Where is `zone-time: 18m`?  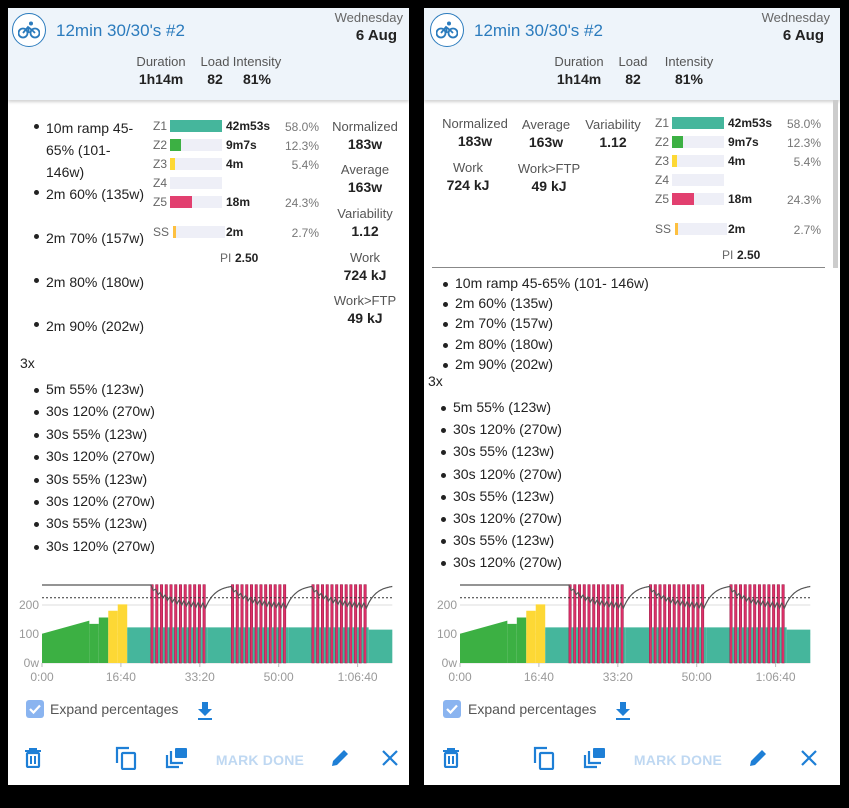
zone-time: 18m is located at coordinates (238, 202).